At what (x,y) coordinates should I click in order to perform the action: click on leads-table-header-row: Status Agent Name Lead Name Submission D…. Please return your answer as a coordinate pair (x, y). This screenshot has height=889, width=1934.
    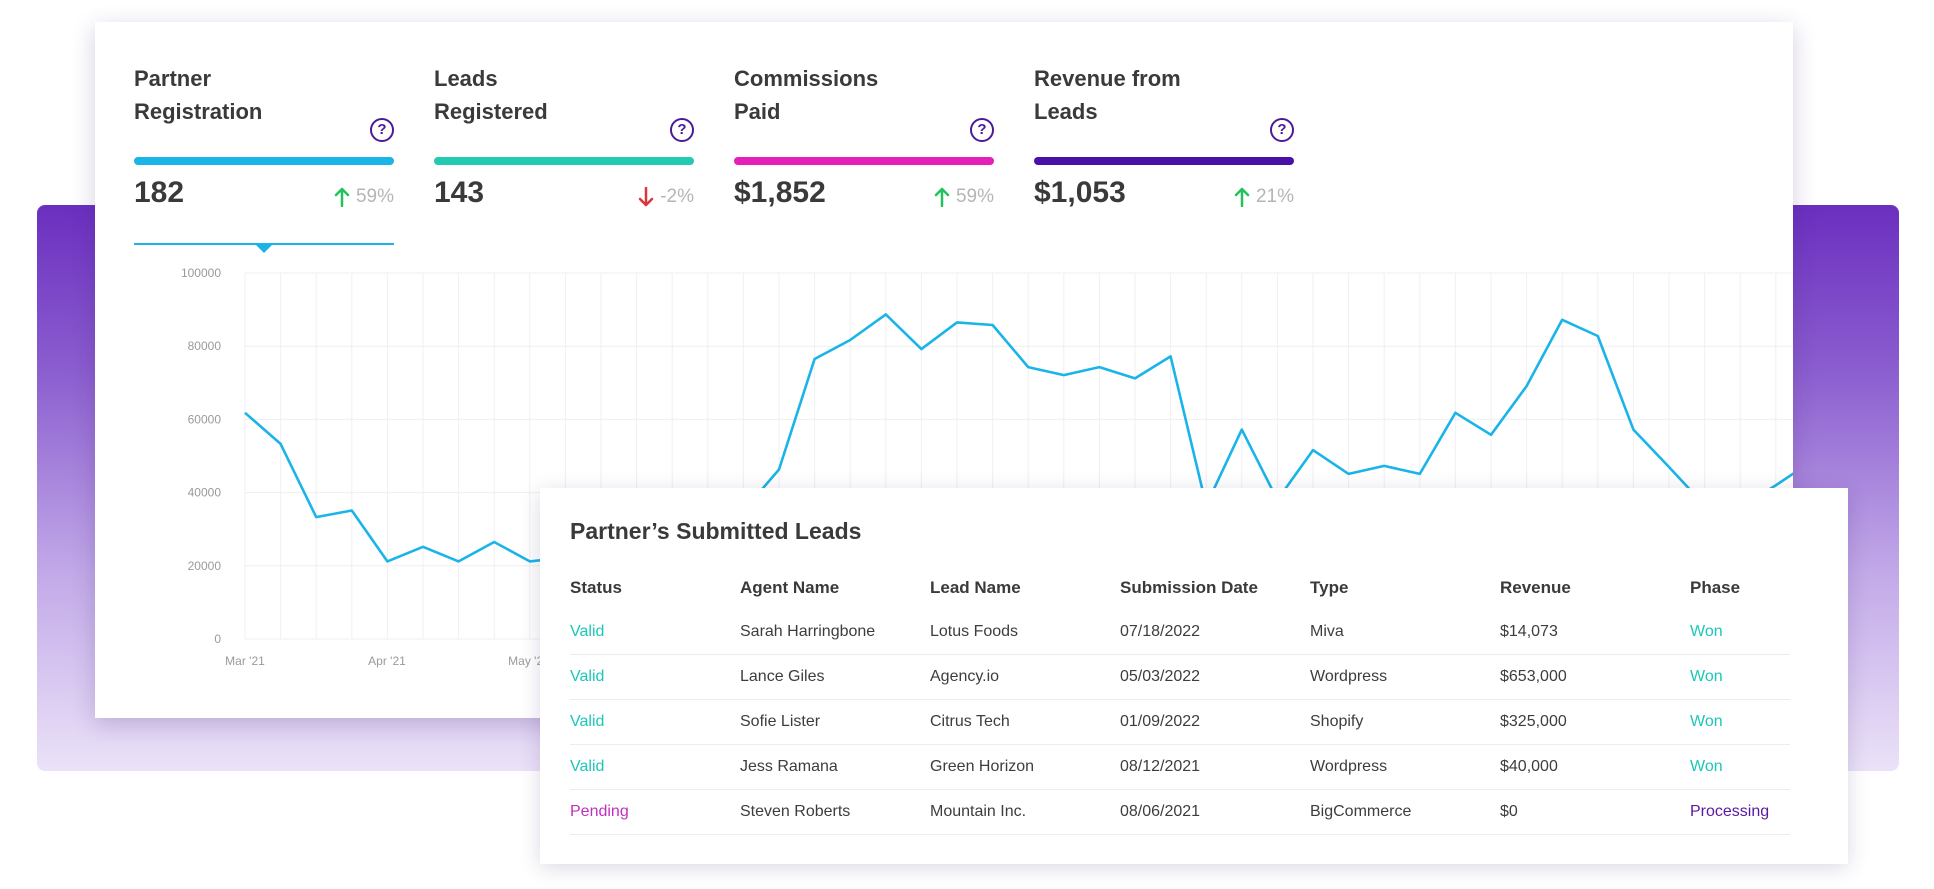
    Looking at the image, I should click on (1180, 588).